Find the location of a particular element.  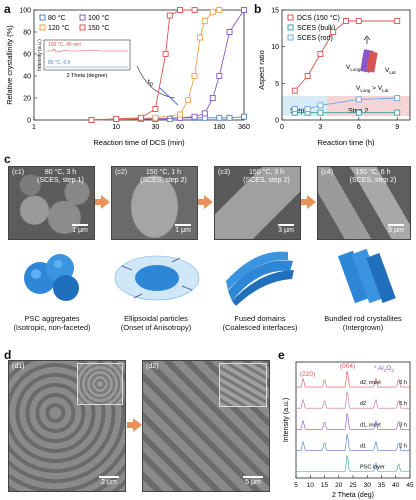

sem-image-d1: (d1) 2 μm is located at coordinates (67, 426).